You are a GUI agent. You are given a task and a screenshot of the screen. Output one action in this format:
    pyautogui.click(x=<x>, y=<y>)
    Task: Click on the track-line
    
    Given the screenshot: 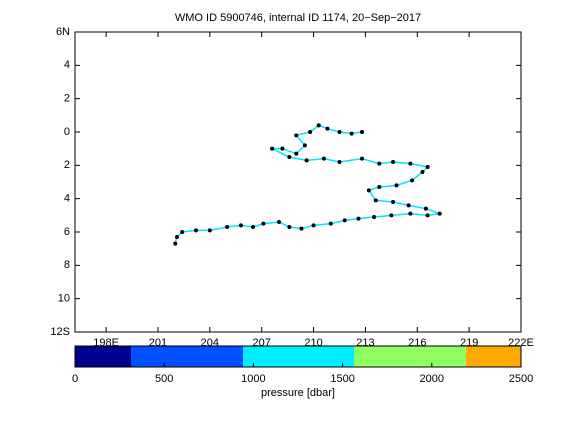 What is the action you would take?
    pyautogui.click(x=307, y=184)
    